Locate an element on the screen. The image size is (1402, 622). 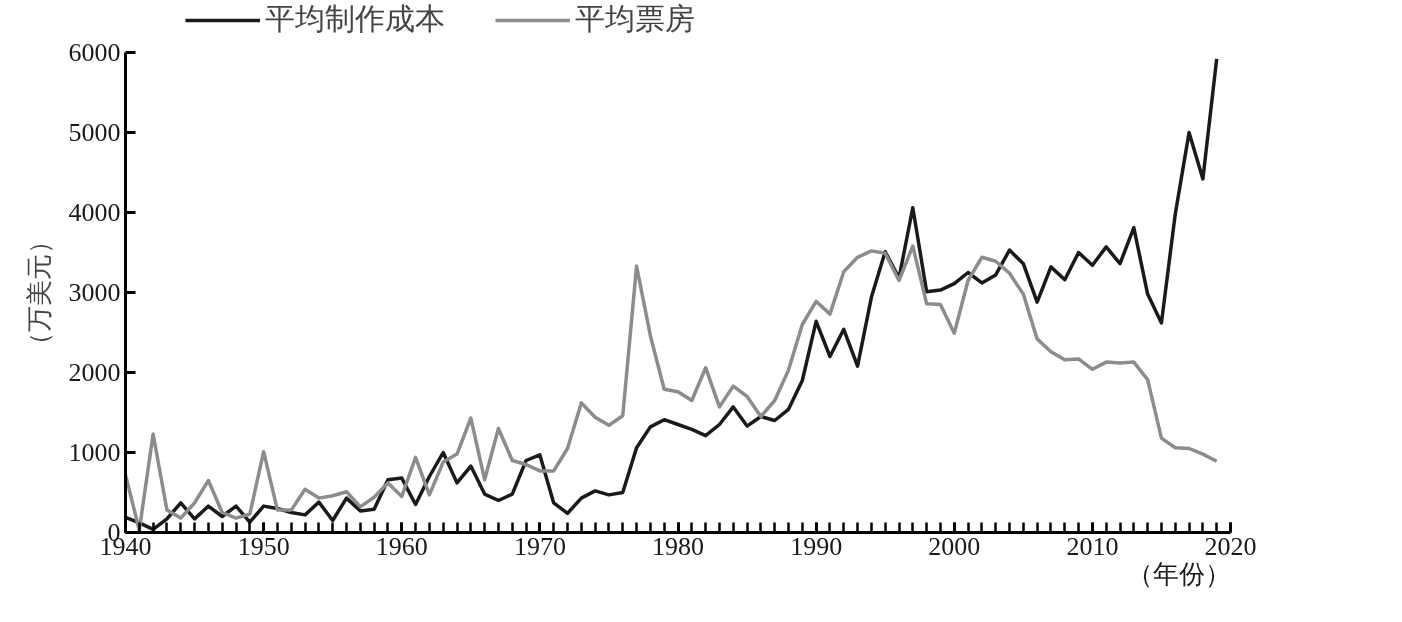
x-tick-label: 2010 is located at coordinates (1092, 546).